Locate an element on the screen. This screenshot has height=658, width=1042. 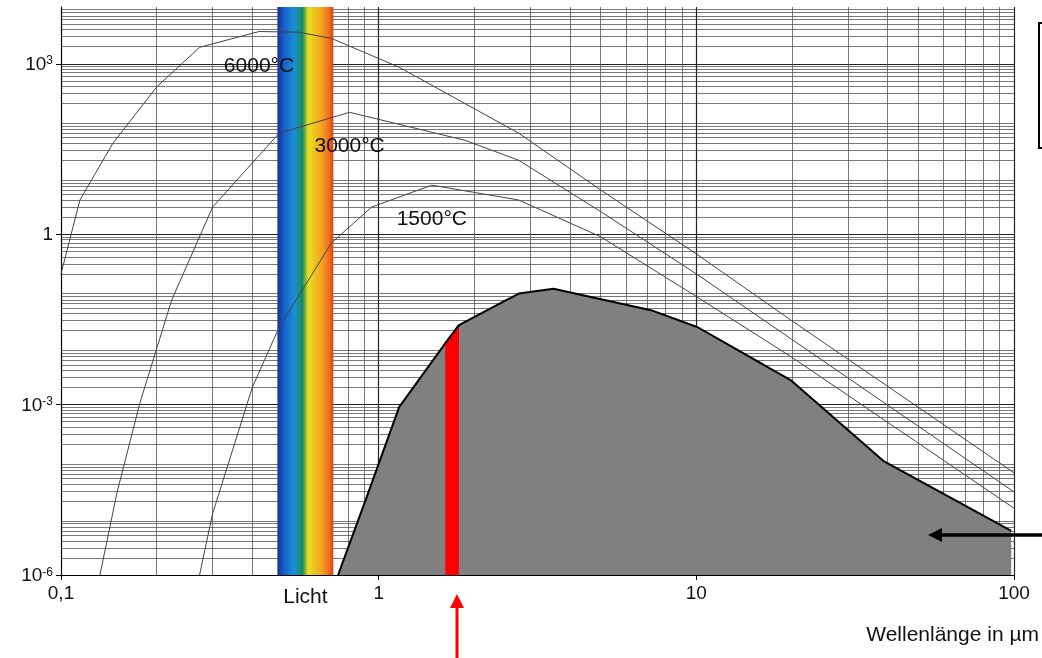
x-axis-title: Wellenlänge in µm is located at coordinates (952, 633).